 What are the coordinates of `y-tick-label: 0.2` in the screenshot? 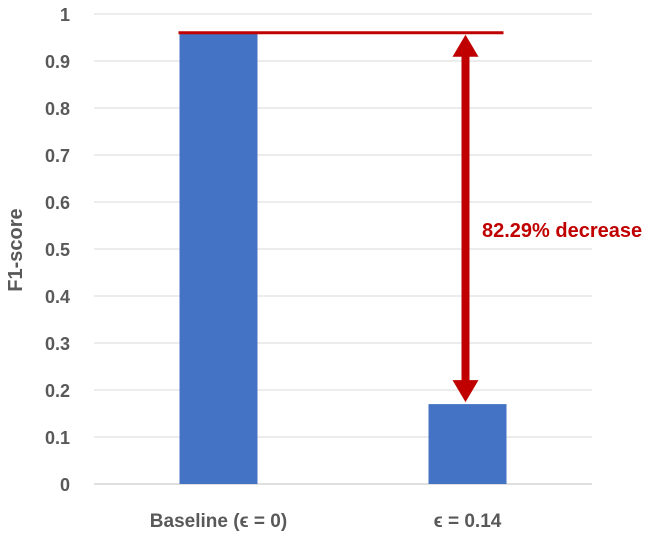 It's located at (57, 391).